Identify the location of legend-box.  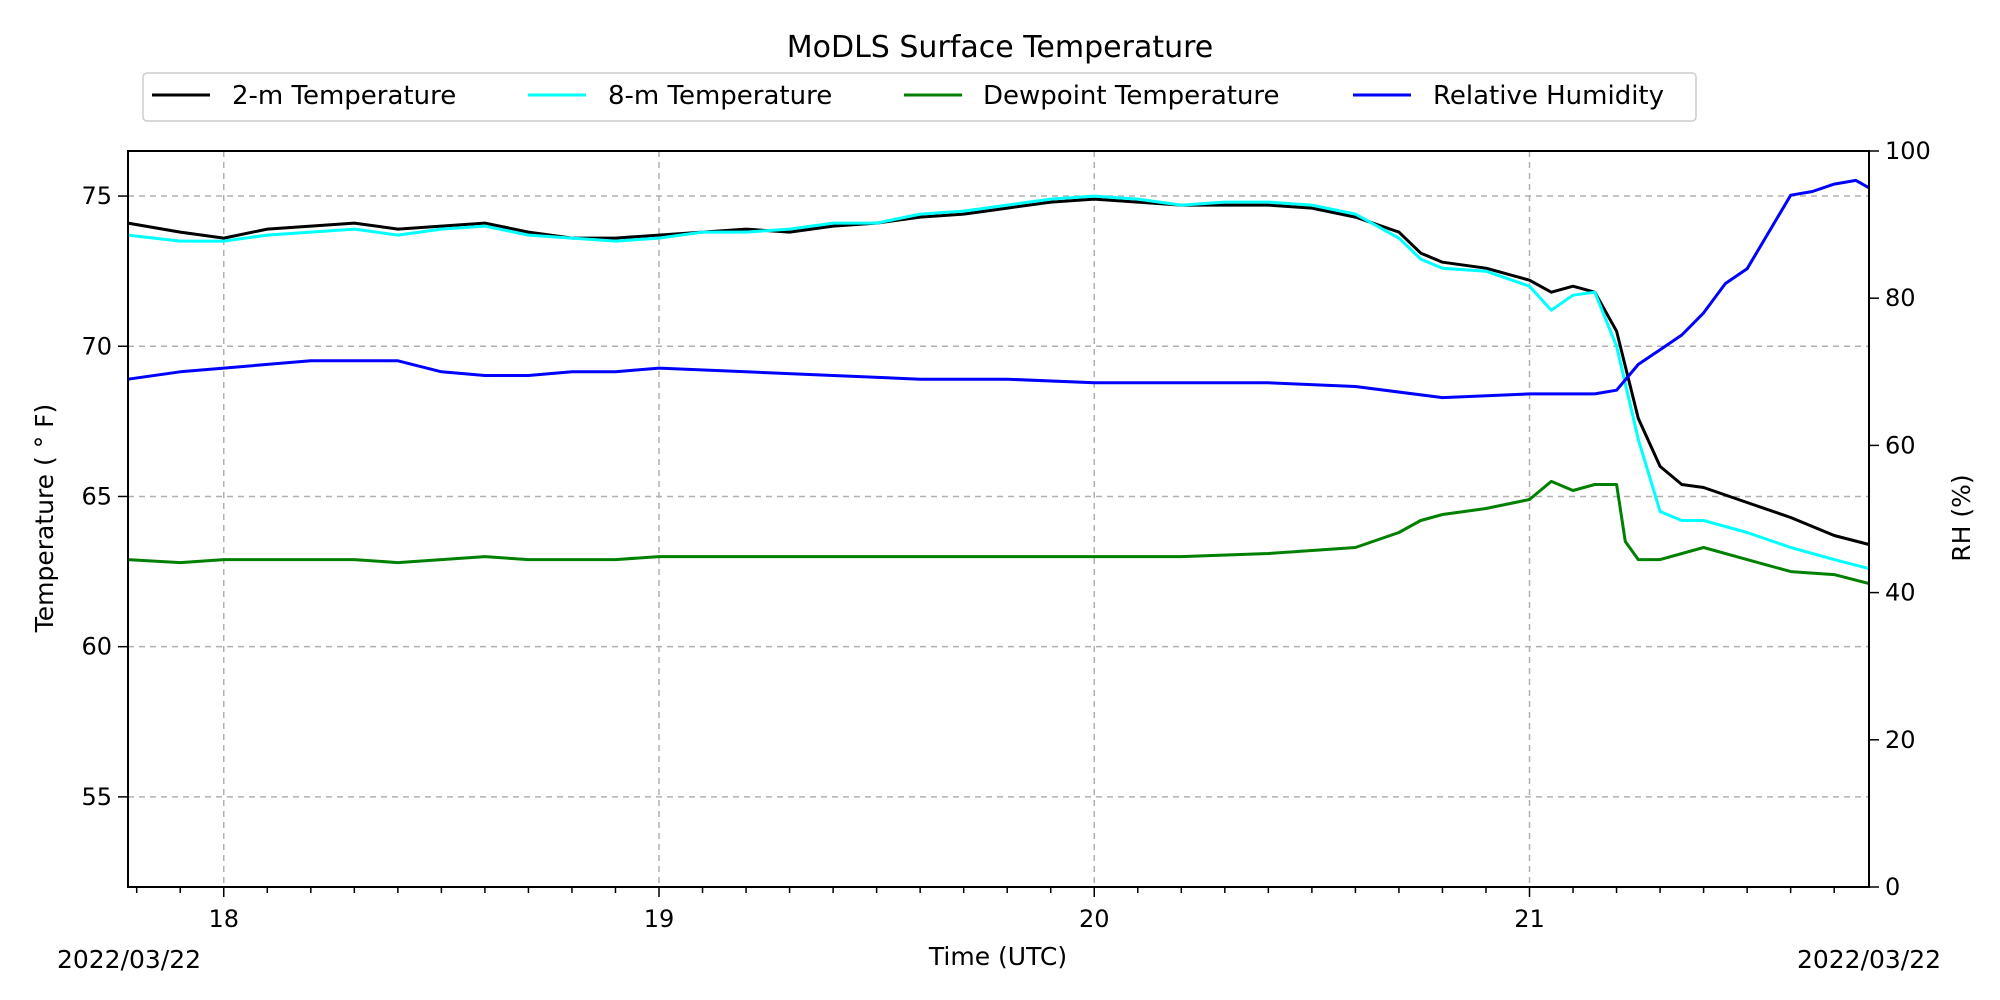
(919, 97).